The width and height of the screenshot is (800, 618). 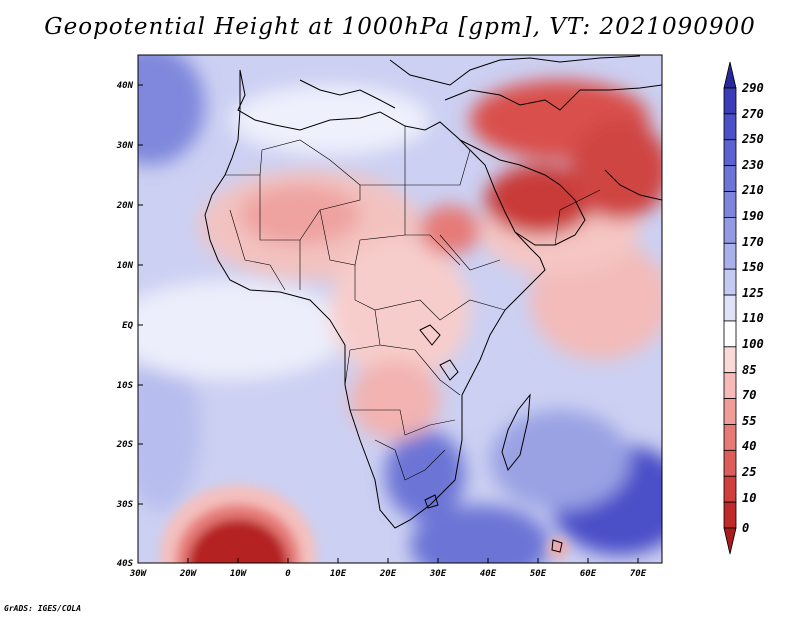 What do you see at coordinates (752, 88) in the screenshot?
I see `colorbar-label: 290` at bounding box center [752, 88].